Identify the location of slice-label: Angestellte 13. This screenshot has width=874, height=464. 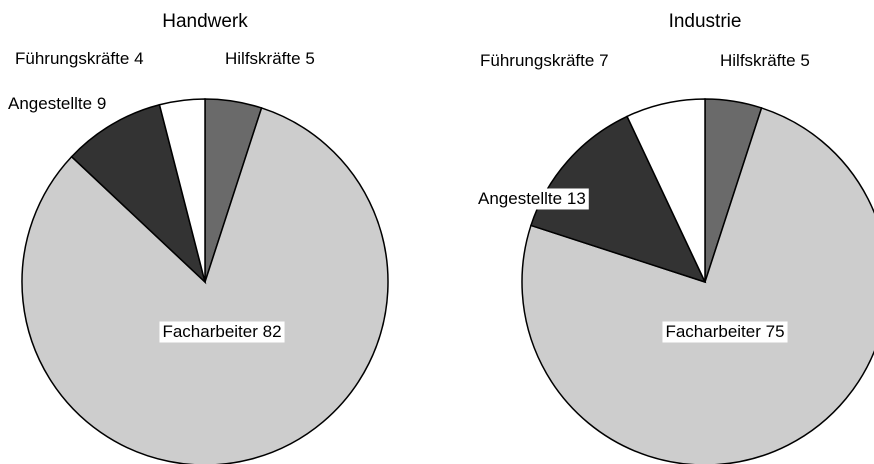
(532, 198).